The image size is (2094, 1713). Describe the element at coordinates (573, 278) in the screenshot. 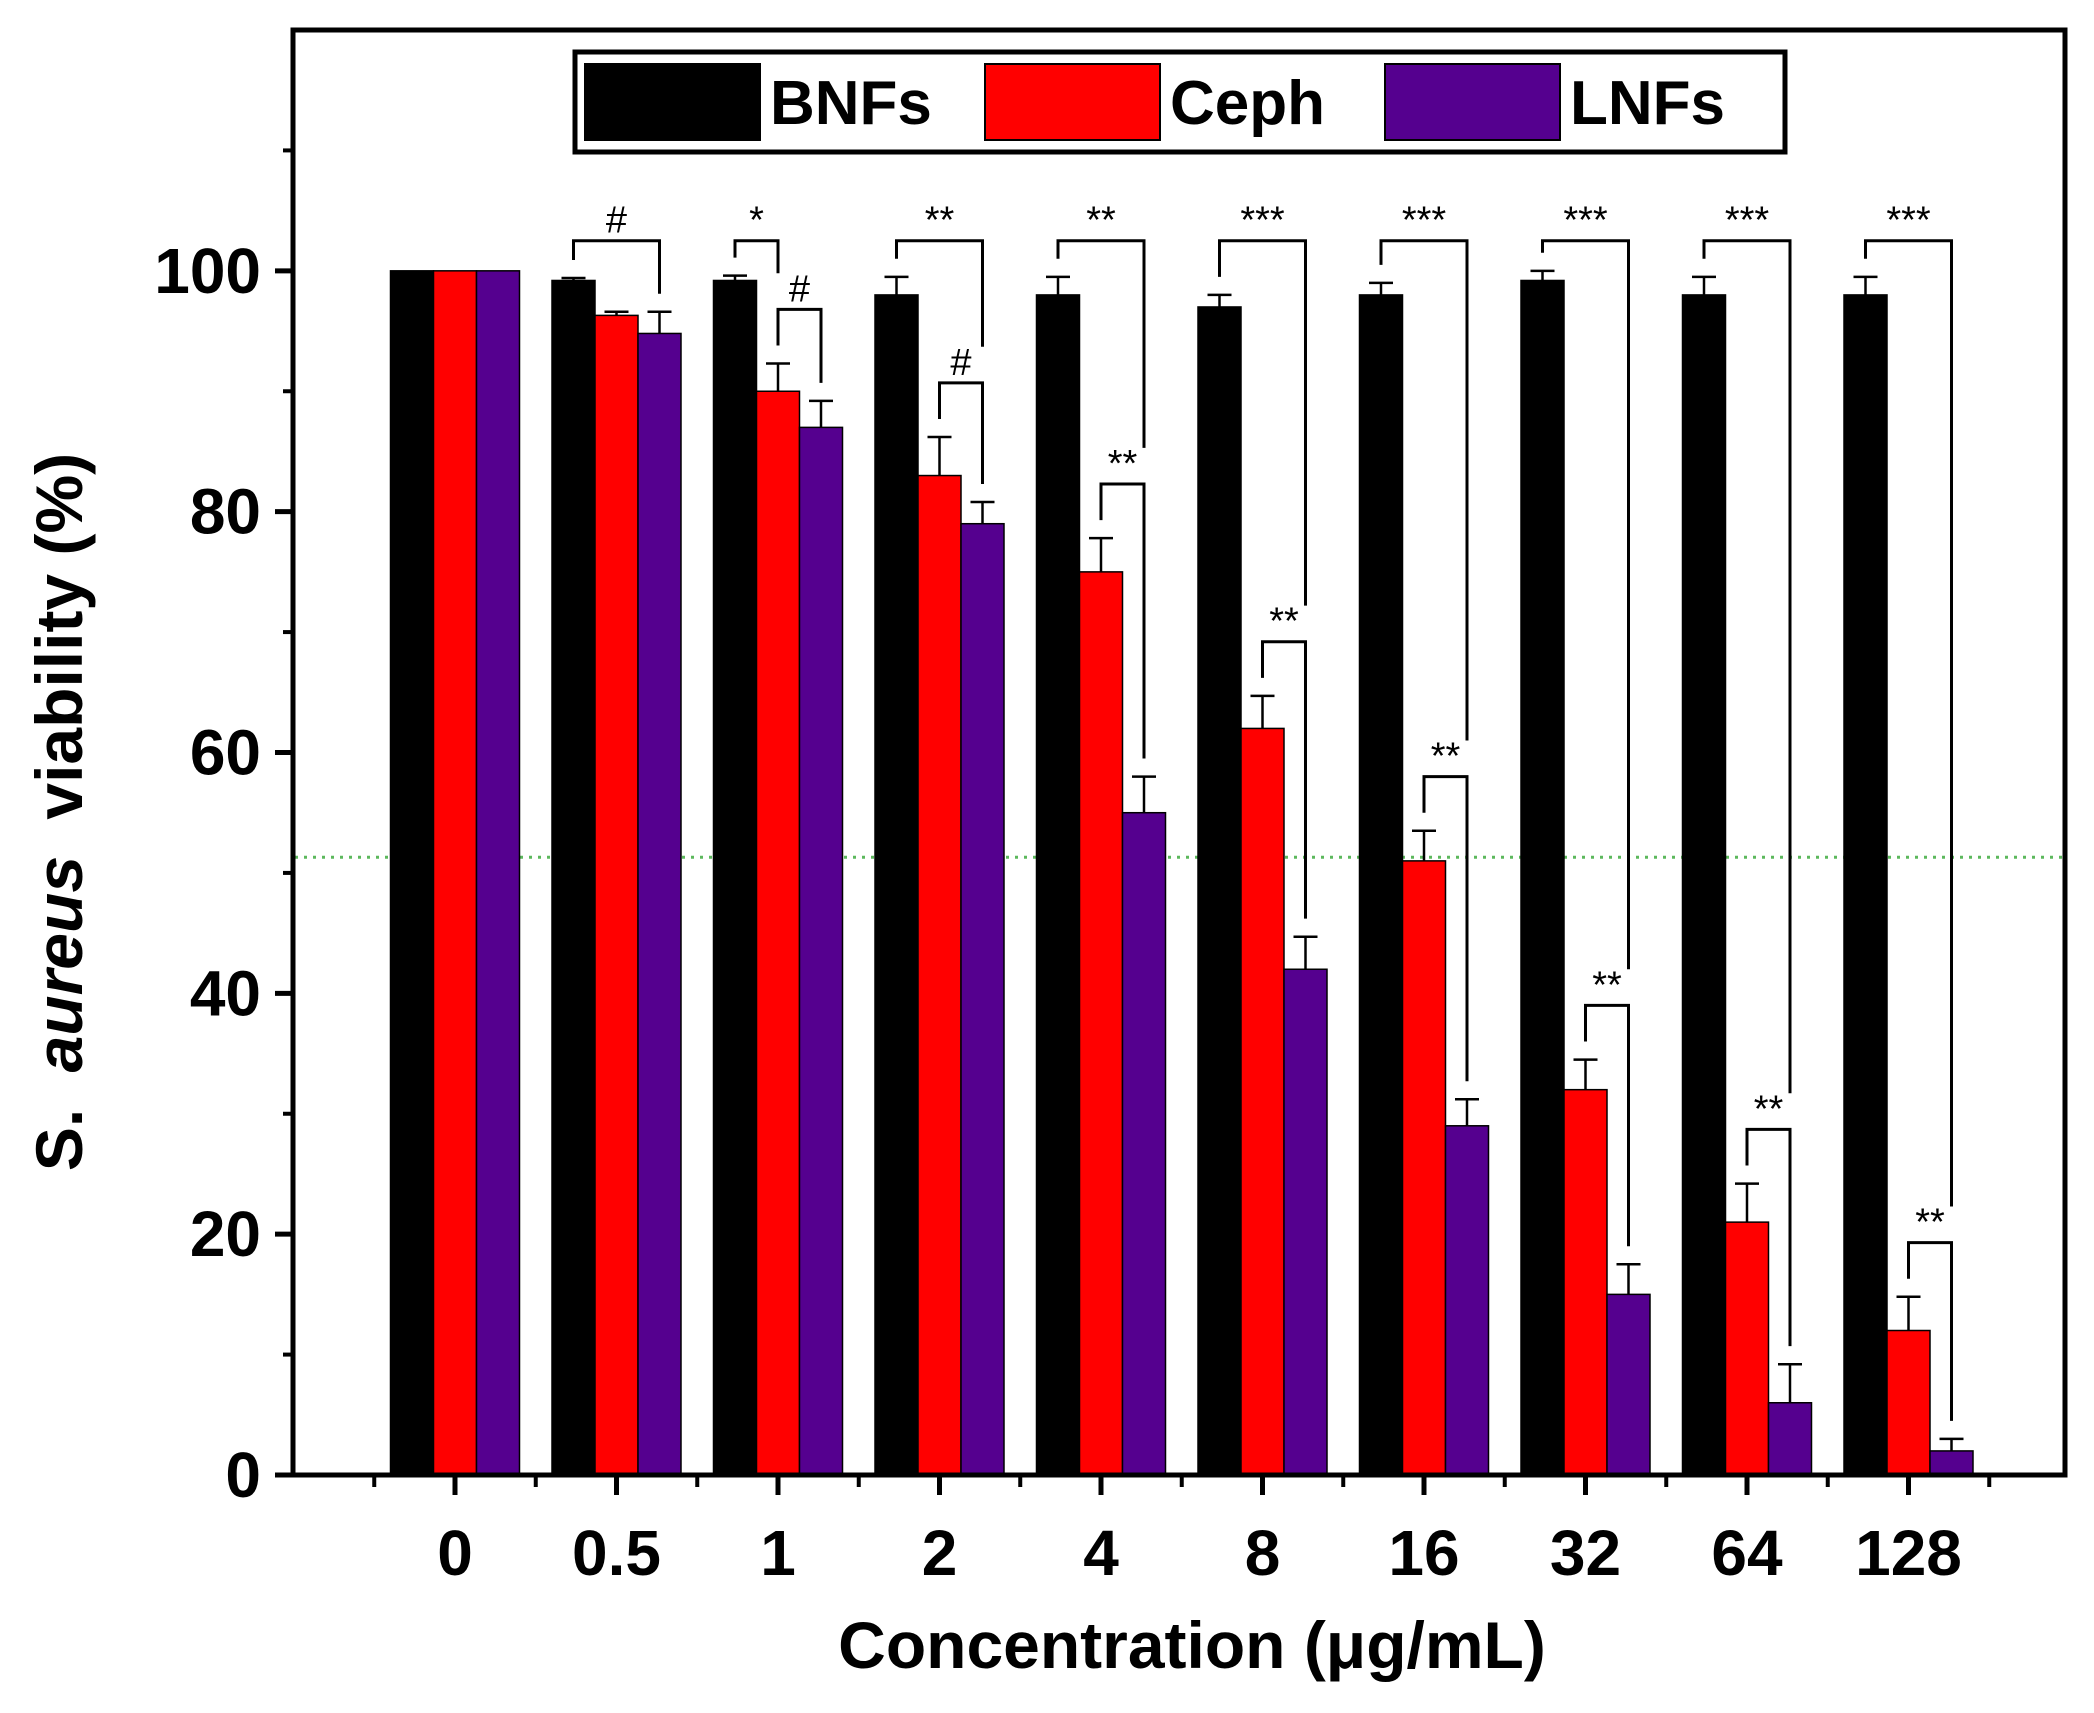

I see `error-bar-BNFs-0.5` at that location.